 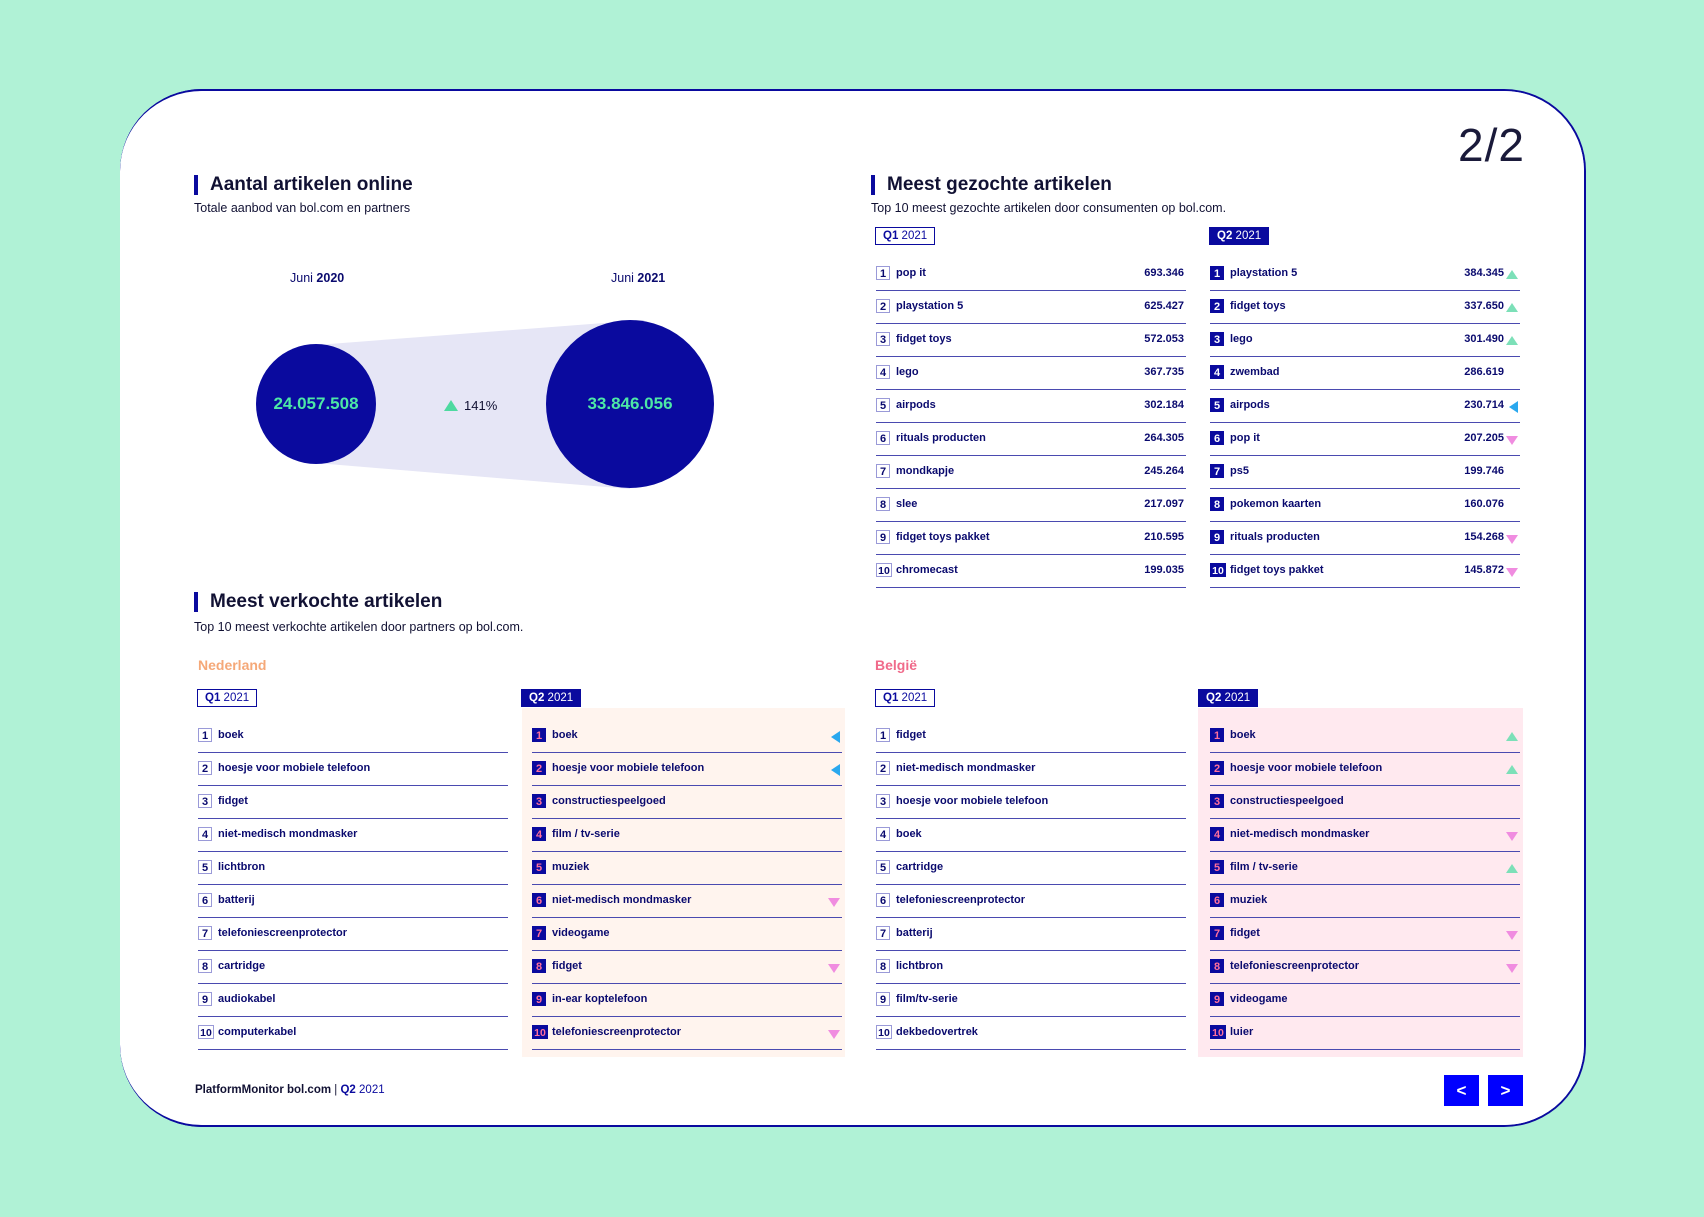 What do you see at coordinates (586, 834) in the screenshot?
I see `item-label: film / tv-serie` at bounding box center [586, 834].